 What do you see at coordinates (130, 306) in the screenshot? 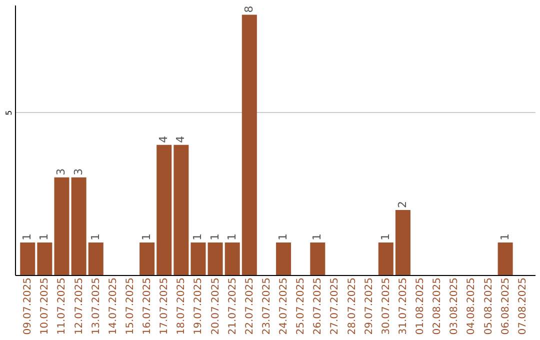
I see `x-tick-label: 15.07.2025` at bounding box center [130, 306].